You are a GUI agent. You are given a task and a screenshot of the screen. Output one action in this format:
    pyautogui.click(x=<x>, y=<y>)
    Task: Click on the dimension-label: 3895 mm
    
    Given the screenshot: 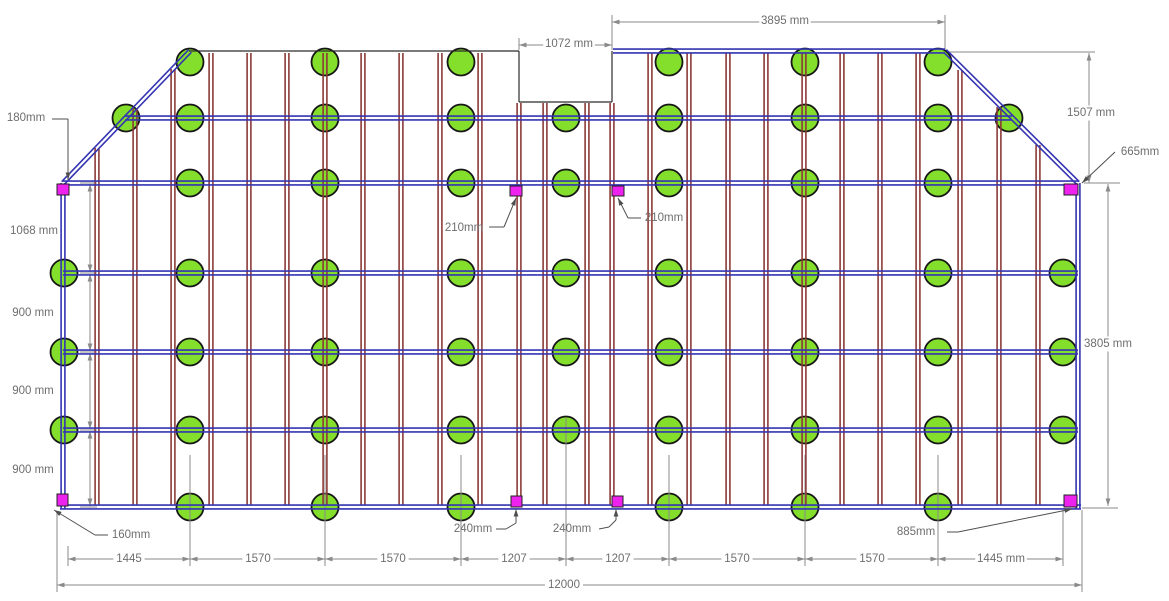 What is the action you would take?
    pyautogui.click(x=785, y=21)
    